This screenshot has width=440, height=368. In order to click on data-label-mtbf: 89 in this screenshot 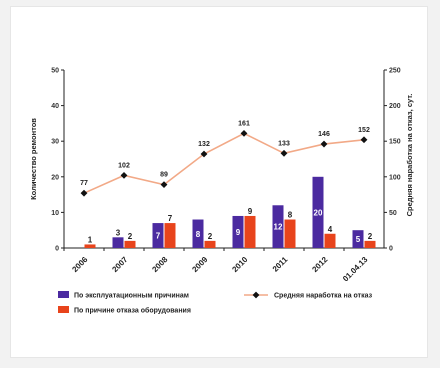, I will do `click(164, 175)`.